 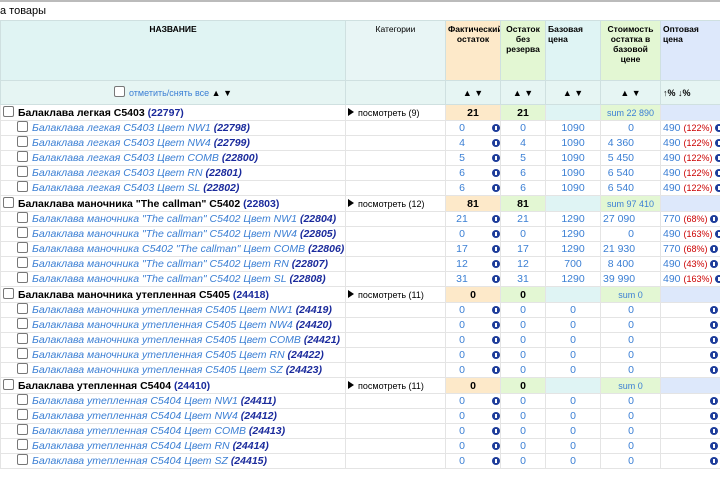 What do you see at coordinates (116, 188) in the screenshot?
I see `item-name: Балаклава легкая C5403 Цвет SL` at bounding box center [116, 188].